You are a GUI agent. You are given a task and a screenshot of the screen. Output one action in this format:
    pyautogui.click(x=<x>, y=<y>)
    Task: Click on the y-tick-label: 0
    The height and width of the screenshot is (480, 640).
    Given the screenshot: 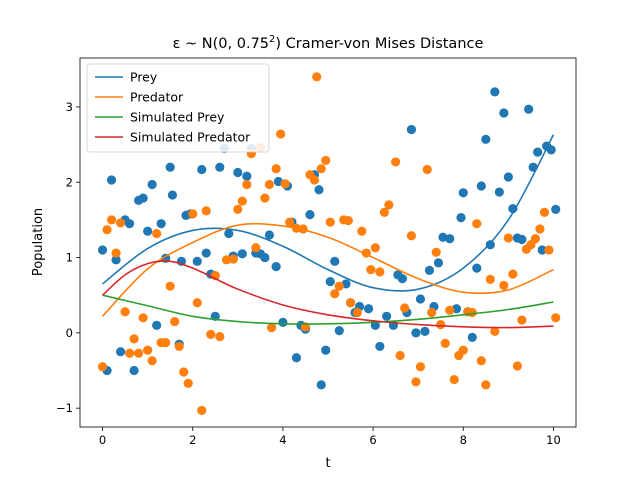 What is the action you would take?
    pyautogui.click(x=69, y=333)
    